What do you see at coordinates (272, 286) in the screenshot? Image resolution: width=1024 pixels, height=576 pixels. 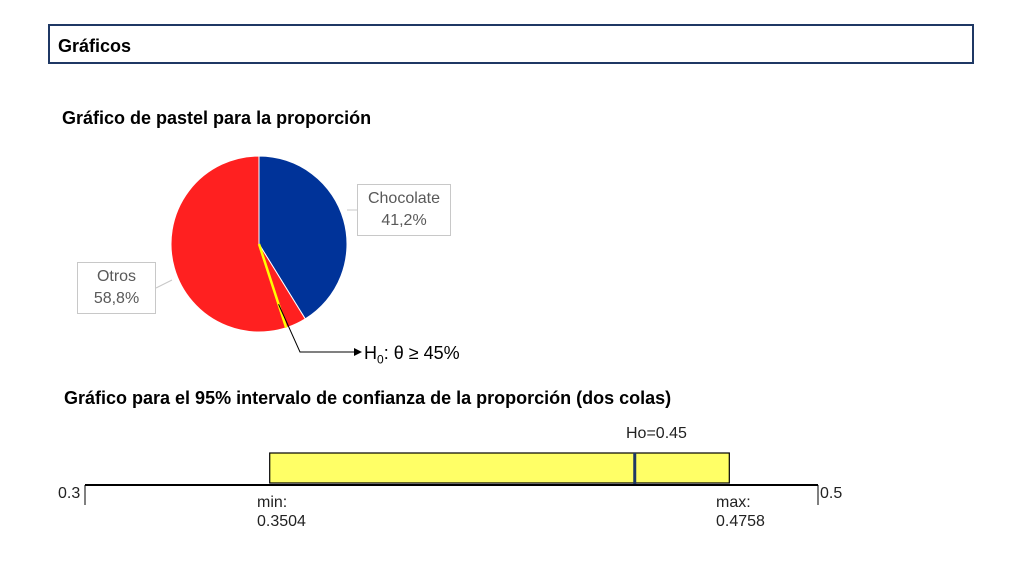 I see `pie-reference-line` at bounding box center [272, 286].